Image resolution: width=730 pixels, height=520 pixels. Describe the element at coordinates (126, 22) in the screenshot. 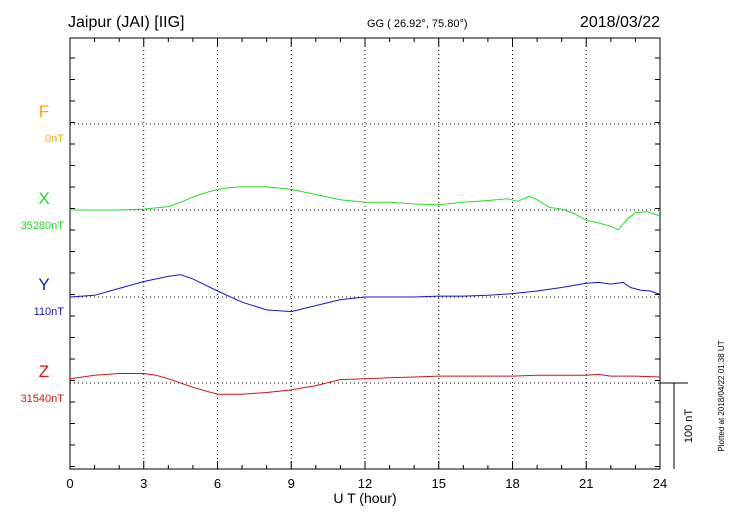

I see `station-title: Jaipur (JAI) [IIG]` at that location.